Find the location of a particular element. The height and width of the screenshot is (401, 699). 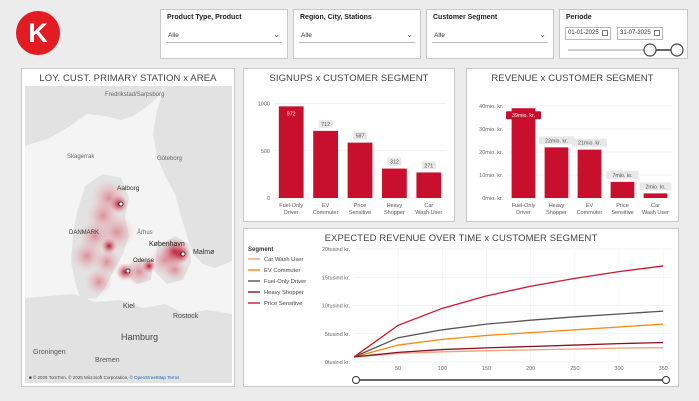

y-tick-label: 20mio. kr. is located at coordinates (491, 153).